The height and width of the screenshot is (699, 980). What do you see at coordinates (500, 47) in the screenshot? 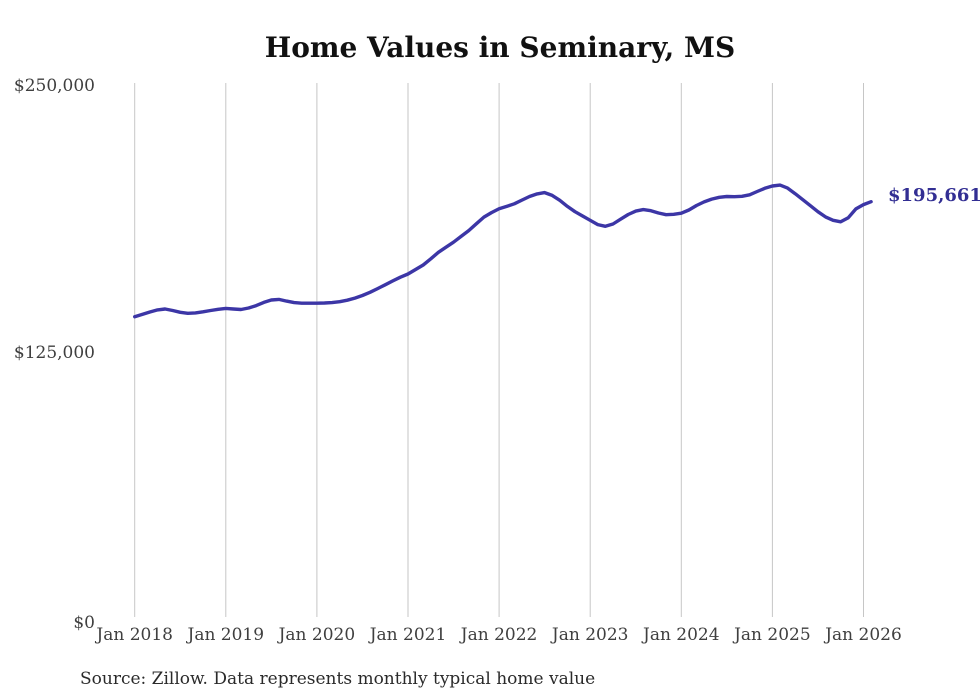
I see `chart-title: Home Values in Seminary, MS` at bounding box center [500, 47].